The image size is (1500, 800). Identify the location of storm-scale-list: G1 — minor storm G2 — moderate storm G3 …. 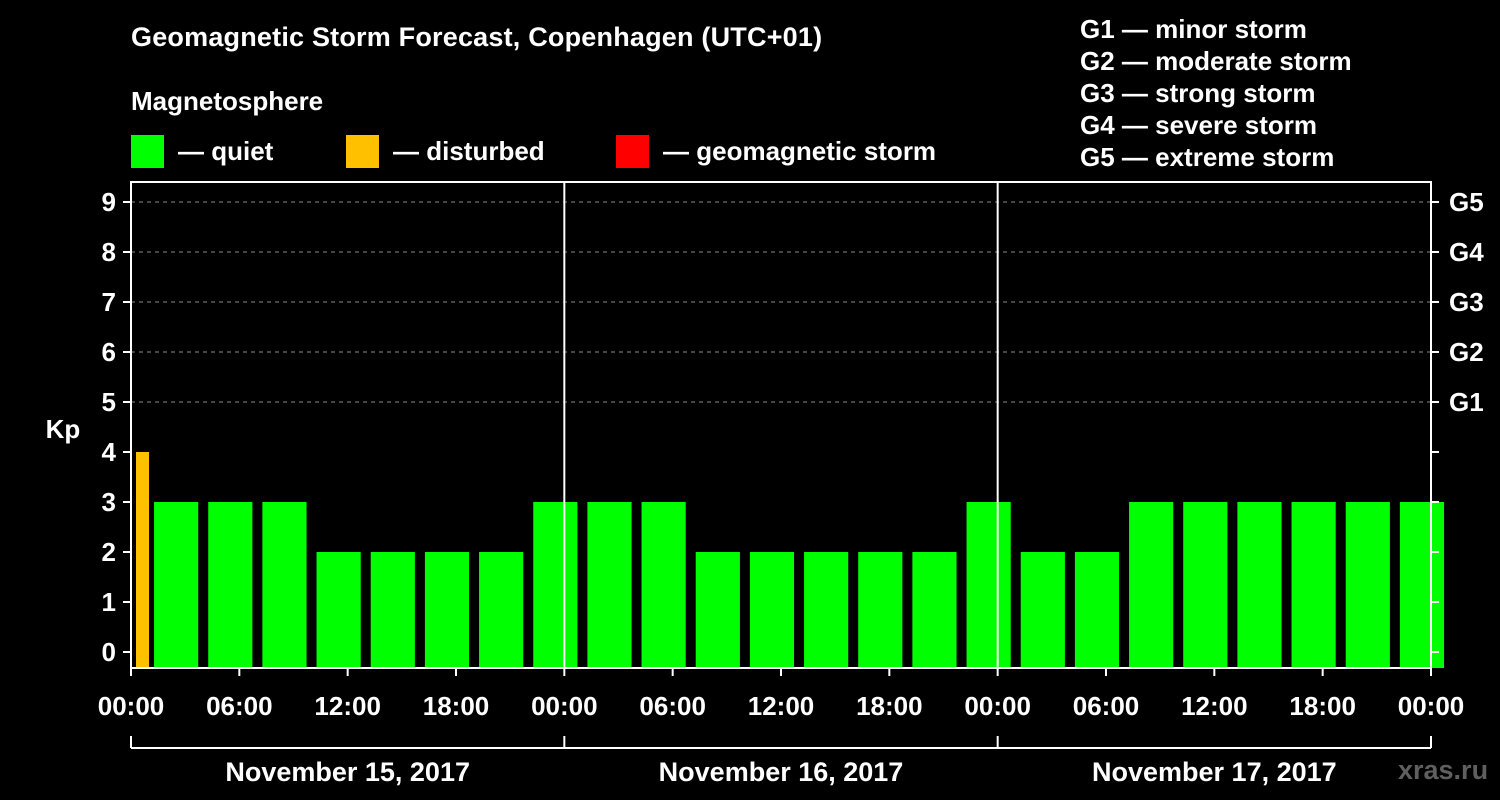
(1216, 93).